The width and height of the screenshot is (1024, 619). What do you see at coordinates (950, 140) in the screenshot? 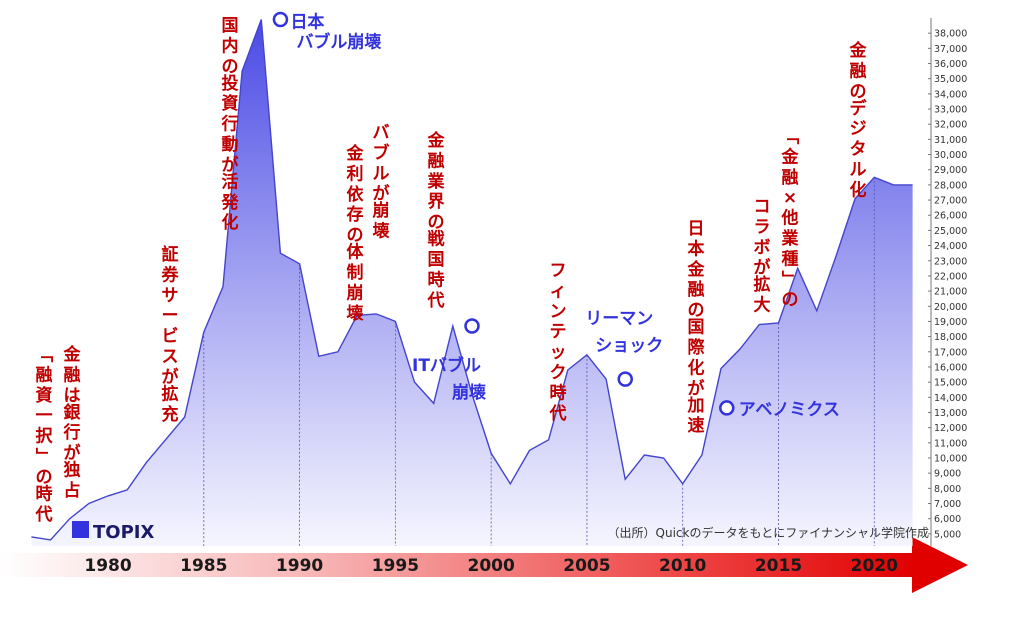
I see `y-tick-label: 31,000` at bounding box center [950, 140].